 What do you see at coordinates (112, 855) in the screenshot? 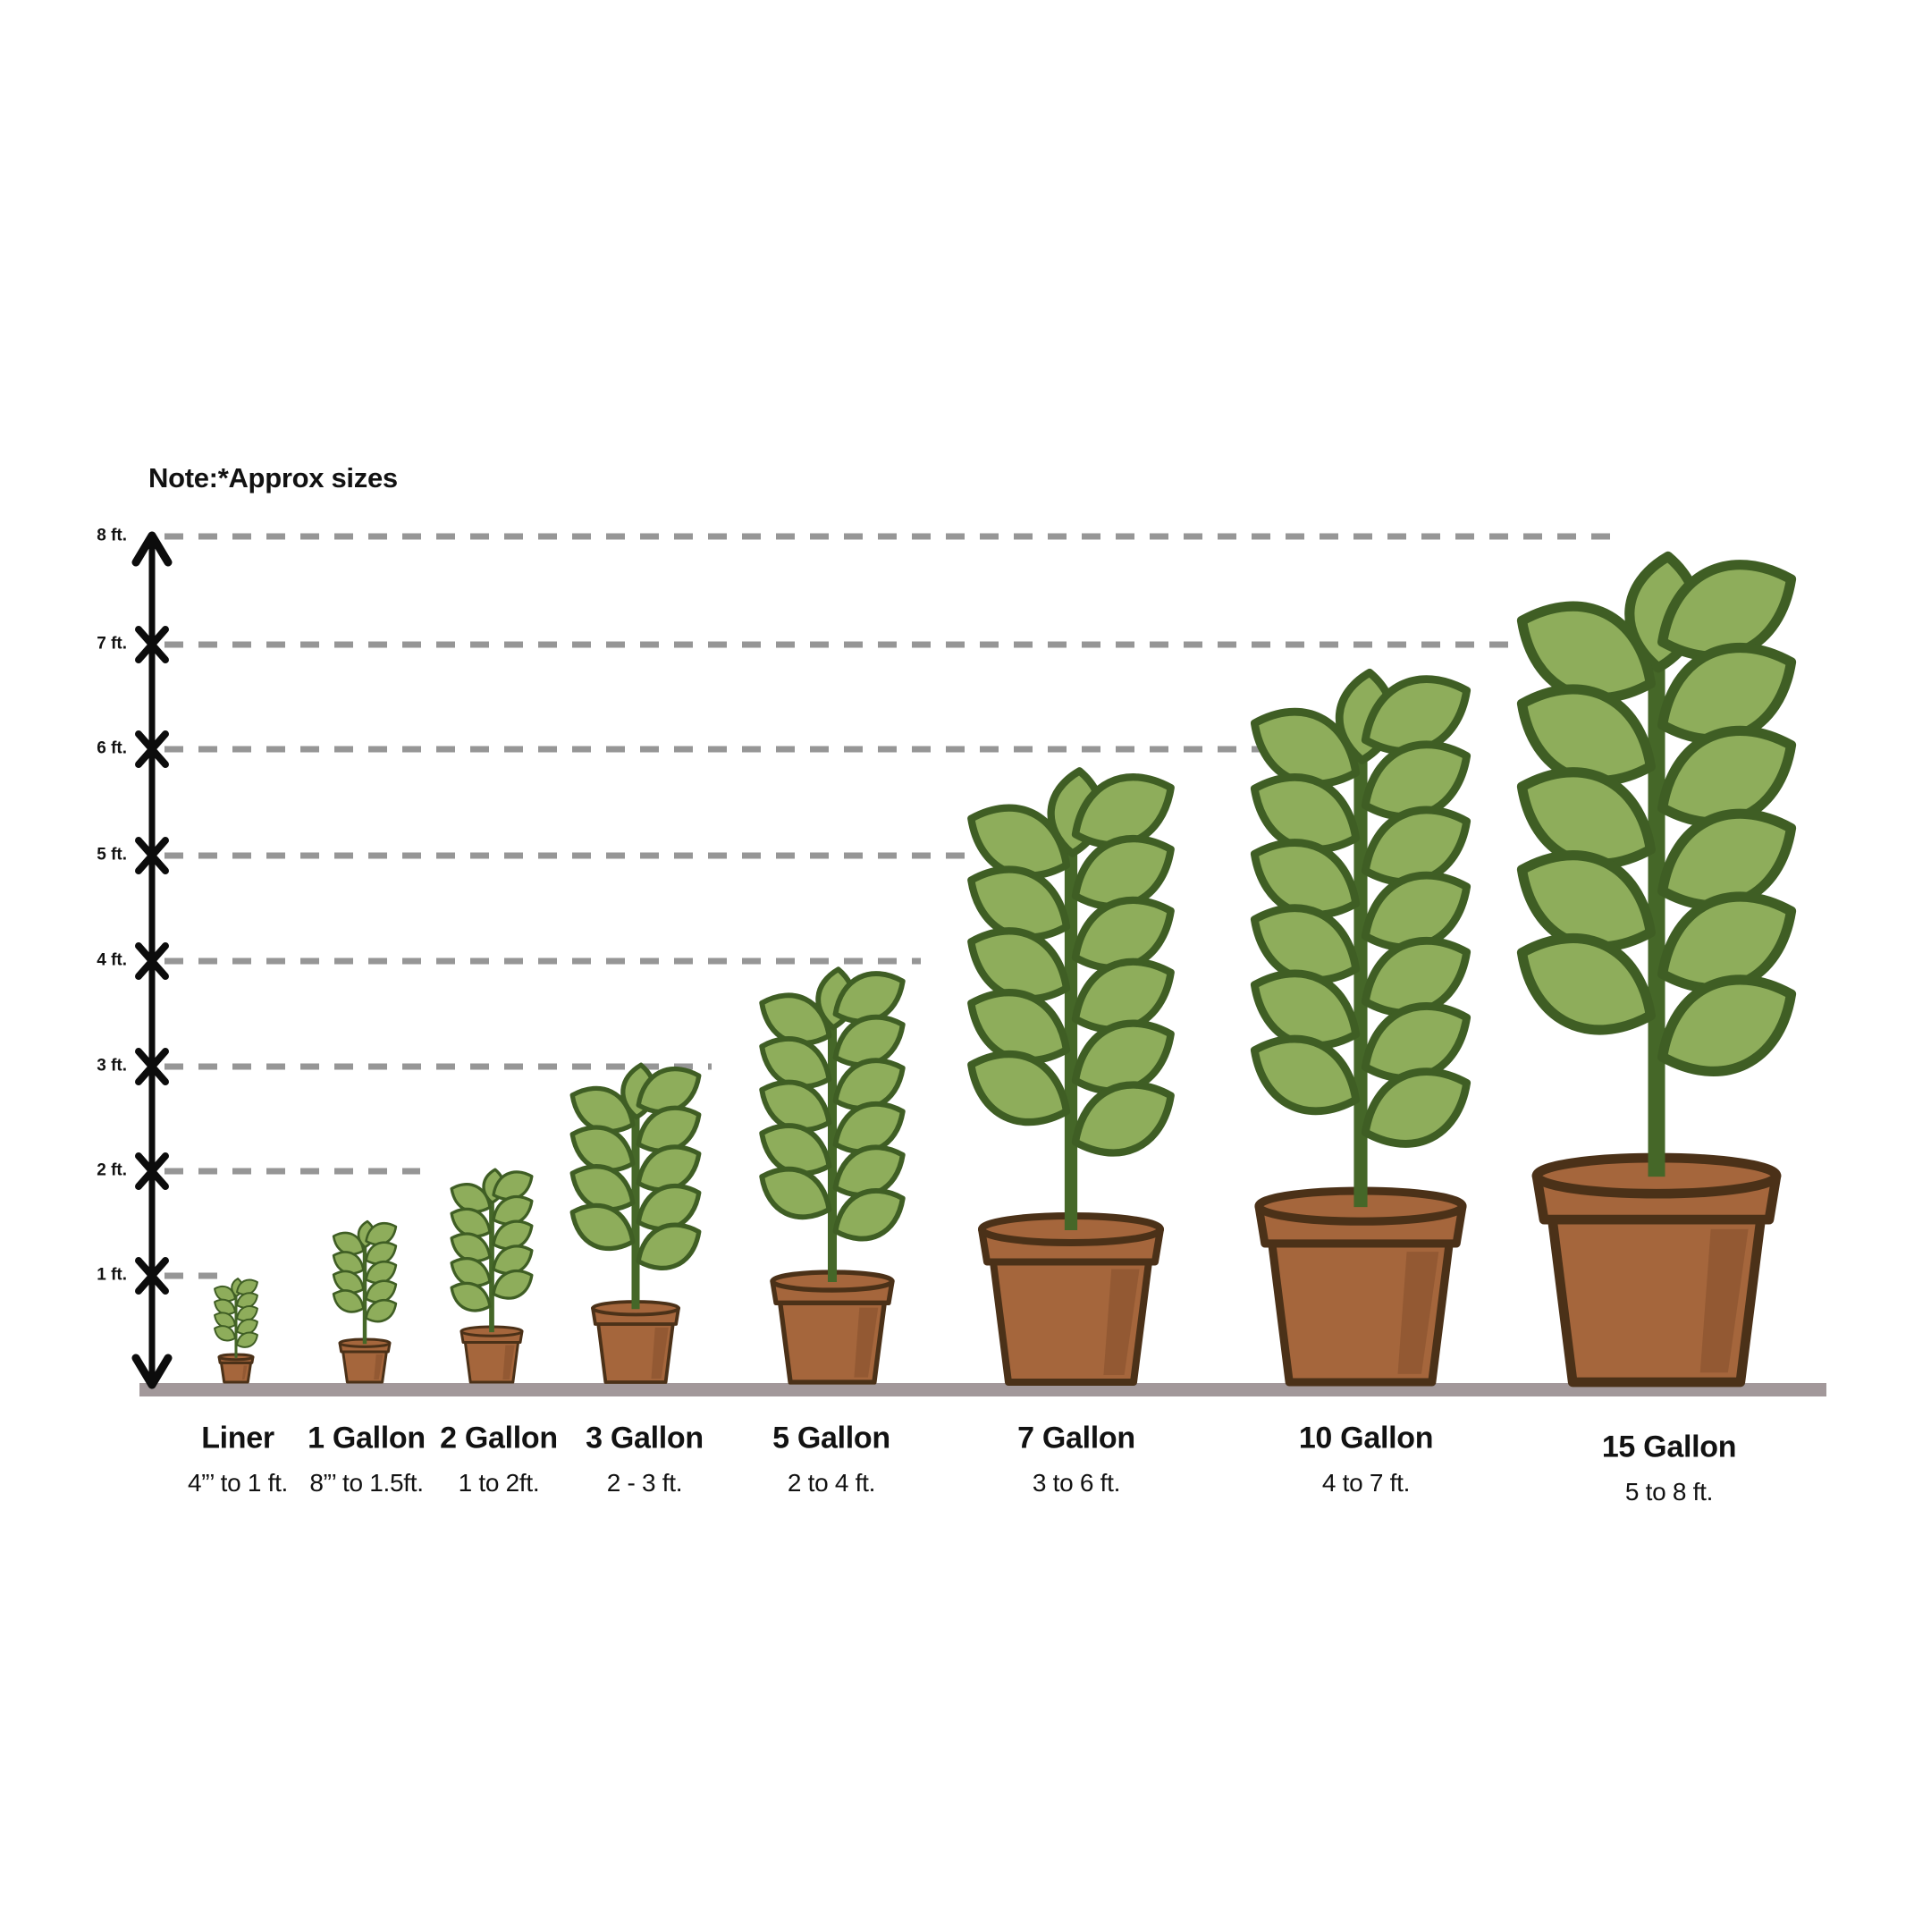
I see `axis-tick-label-5ft: 5 ft.` at bounding box center [112, 855].